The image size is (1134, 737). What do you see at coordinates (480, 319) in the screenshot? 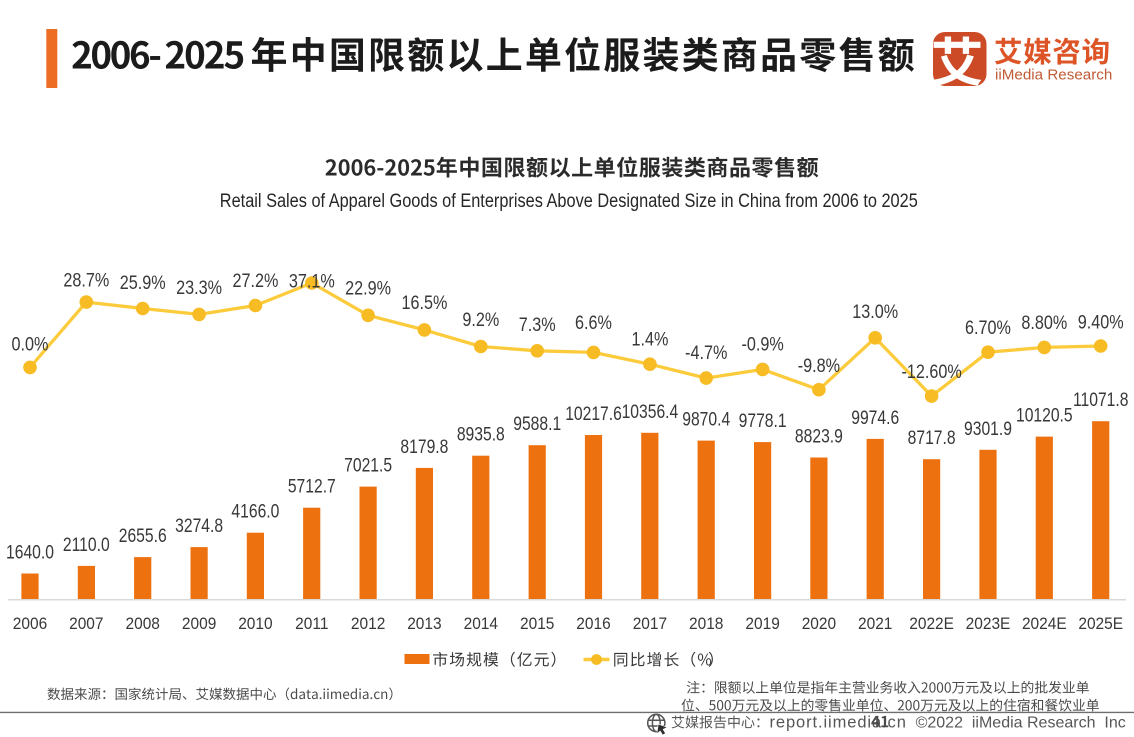
I see `svg-text: 9.2%` at bounding box center [480, 319].